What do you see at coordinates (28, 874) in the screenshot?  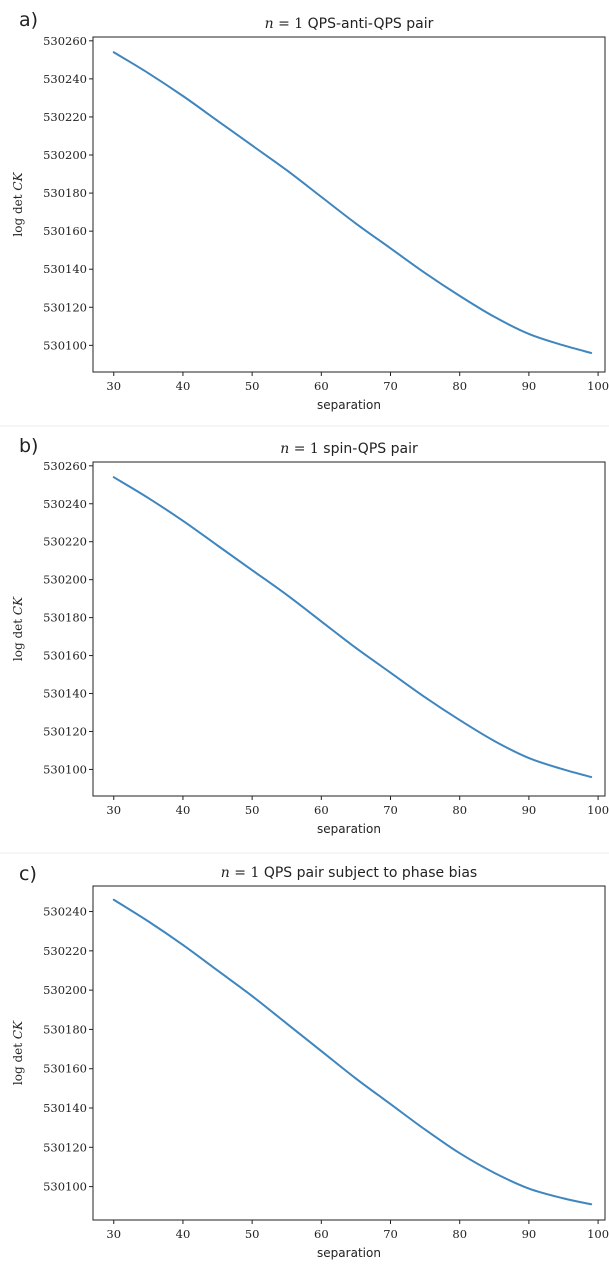 I see `panel-label: c)` at bounding box center [28, 874].